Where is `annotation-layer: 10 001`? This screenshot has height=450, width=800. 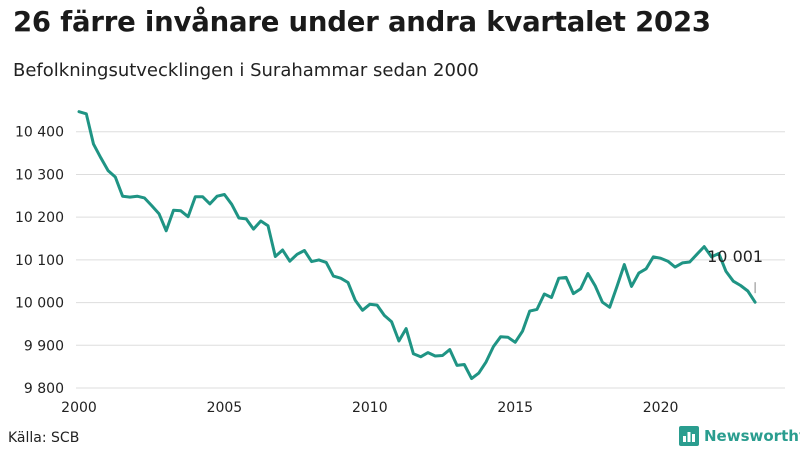 annotation-layer: 10 001 is located at coordinates (735, 270).